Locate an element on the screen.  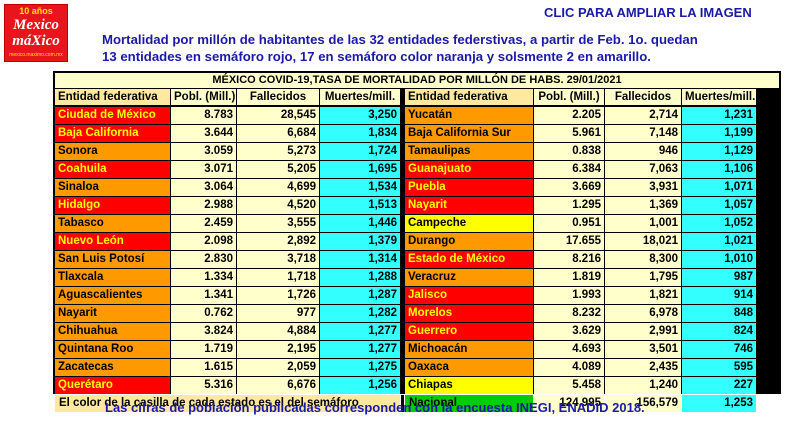
mortality-rate-cell: 1,106 is located at coordinates (719, 169).